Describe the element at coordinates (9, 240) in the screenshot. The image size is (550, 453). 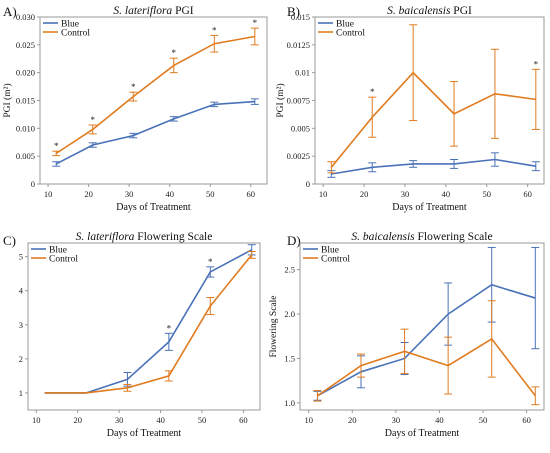
I see `panel-label: C)` at that location.